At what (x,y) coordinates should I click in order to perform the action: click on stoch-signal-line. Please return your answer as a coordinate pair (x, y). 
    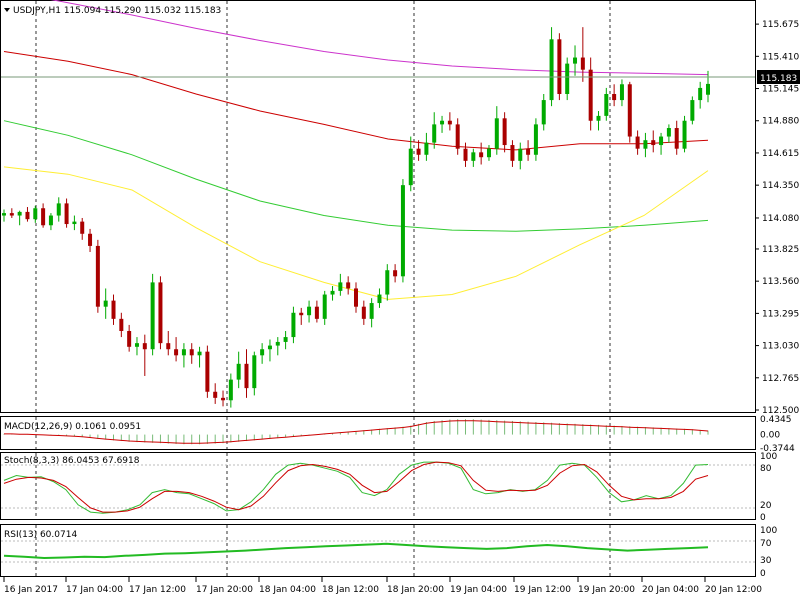
    Looking at the image, I should click on (356, 487).